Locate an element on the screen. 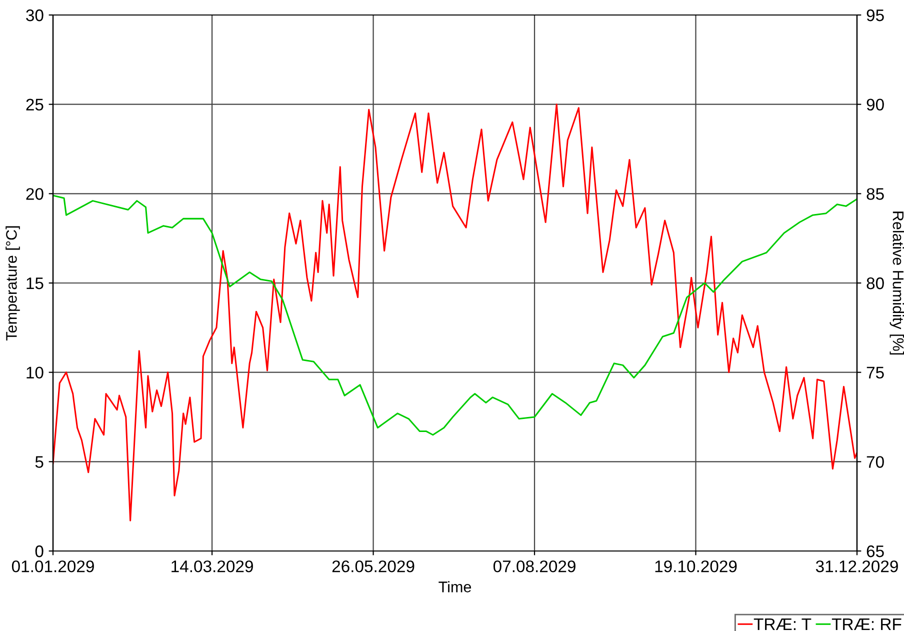  y-tick-label: 25 is located at coordinates (35, 104).